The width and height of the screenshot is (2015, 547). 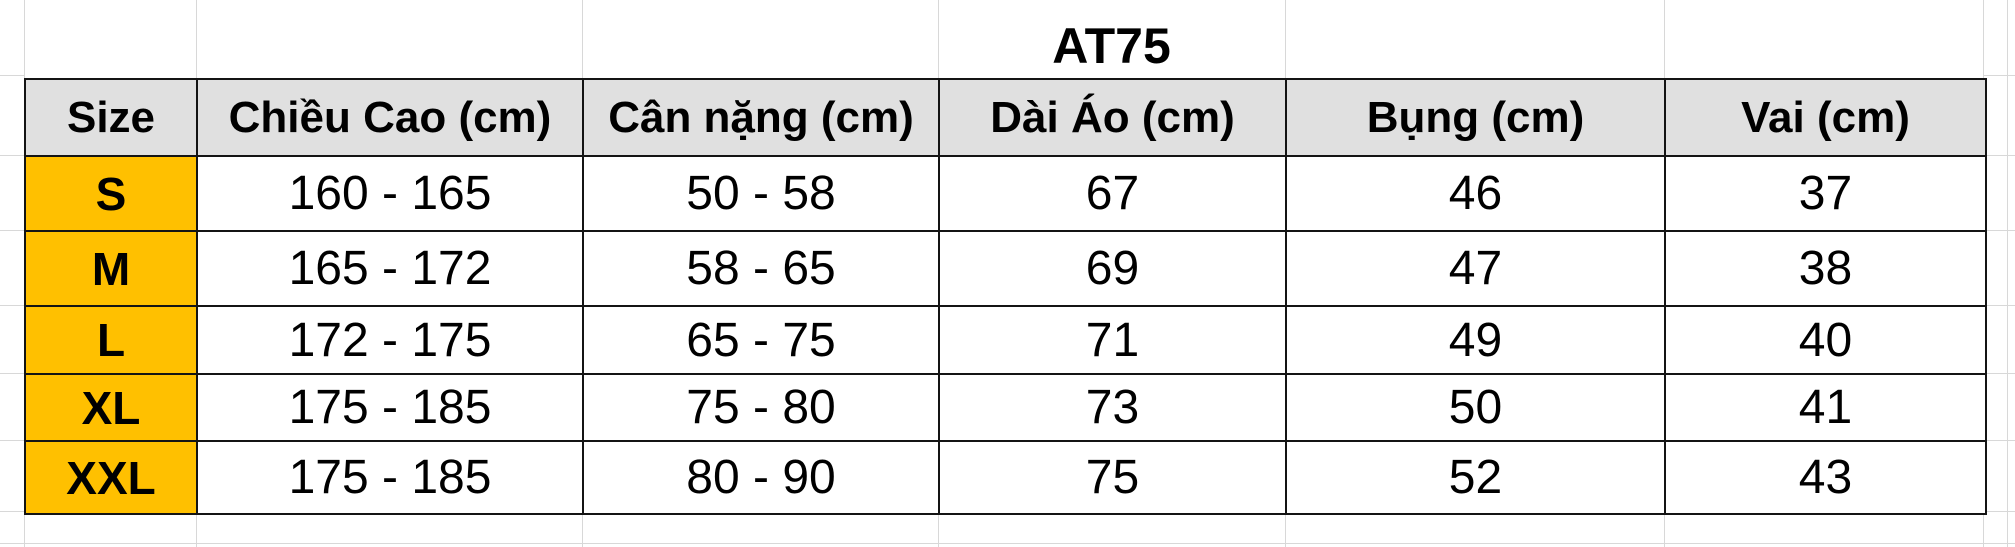 What do you see at coordinates (112, 408) in the screenshot?
I see `size-label-xl: XL` at bounding box center [112, 408].